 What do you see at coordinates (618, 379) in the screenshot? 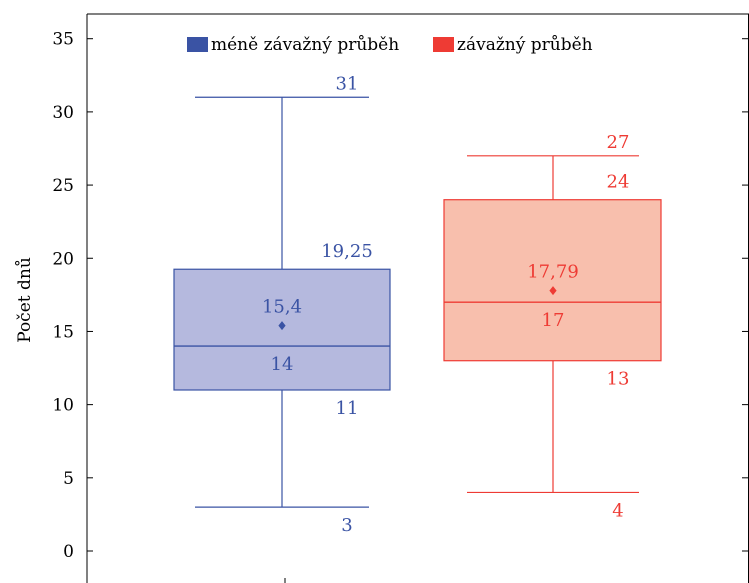
I see `label-q1: 13` at bounding box center [618, 379].